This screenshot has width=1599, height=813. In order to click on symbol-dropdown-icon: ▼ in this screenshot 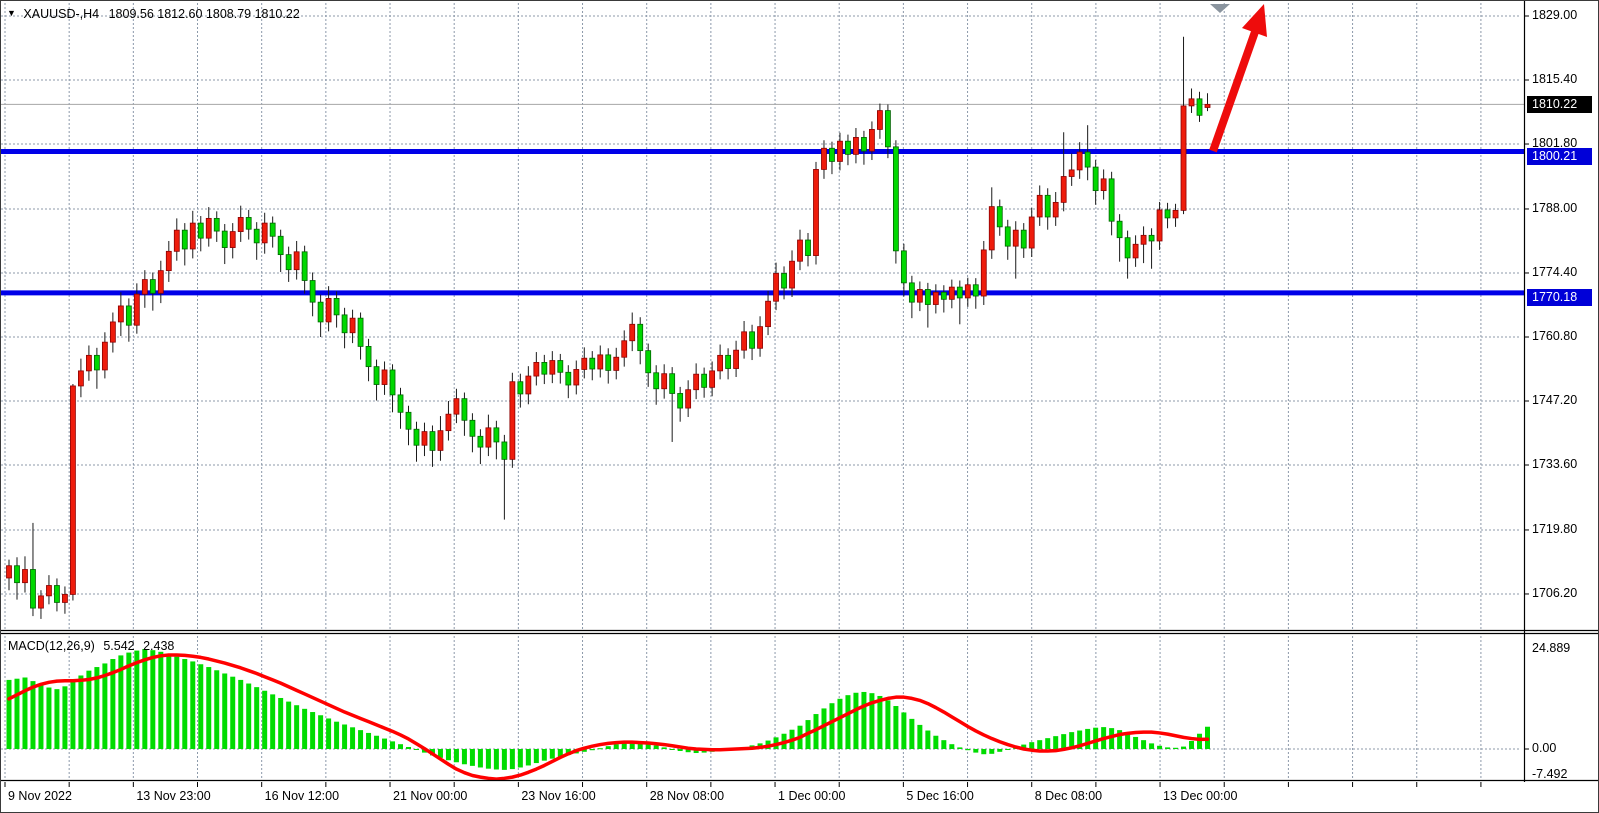, I will do `click(11, 13)`.